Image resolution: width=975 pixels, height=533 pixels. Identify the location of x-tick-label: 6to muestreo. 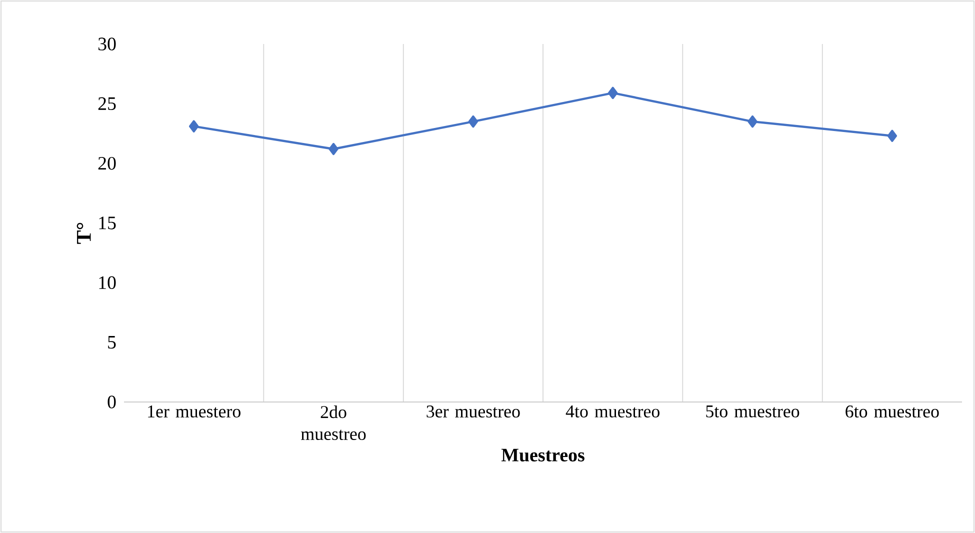
(892, 412).